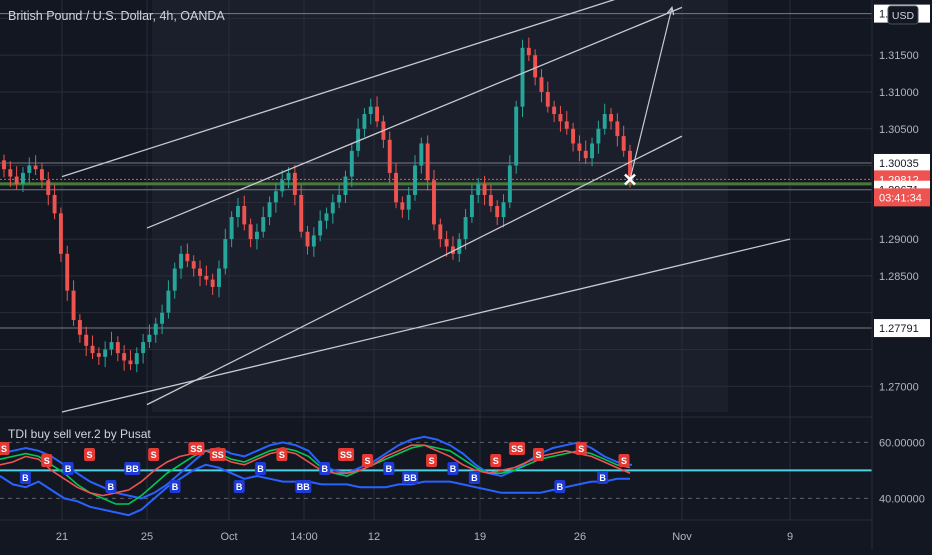  What do you see at coordinates (651, 93) in the screenshot?
I see `projection-arrow` at bounding box center [651, 93].